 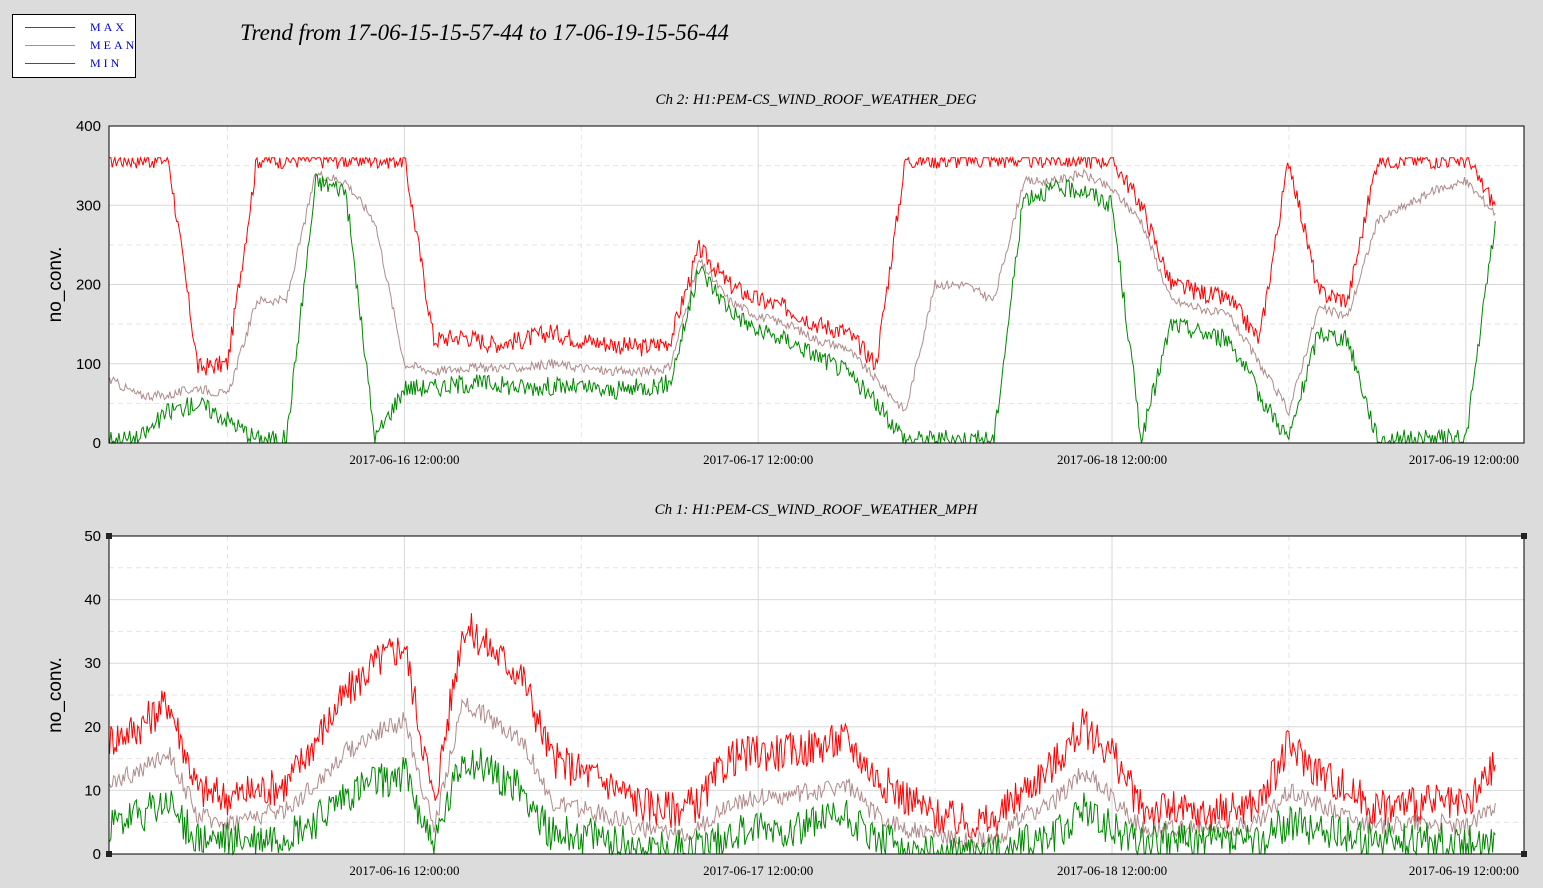 I want to click on legend-swatch-max, so click(x=50, y=27).